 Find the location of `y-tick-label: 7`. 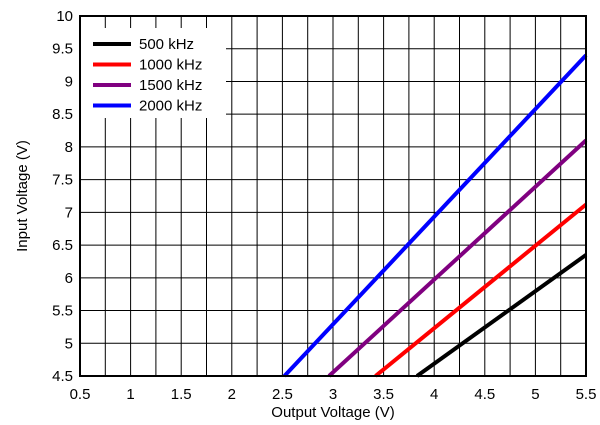

y-tick-label: 7 is located at coordinates (69, 212).